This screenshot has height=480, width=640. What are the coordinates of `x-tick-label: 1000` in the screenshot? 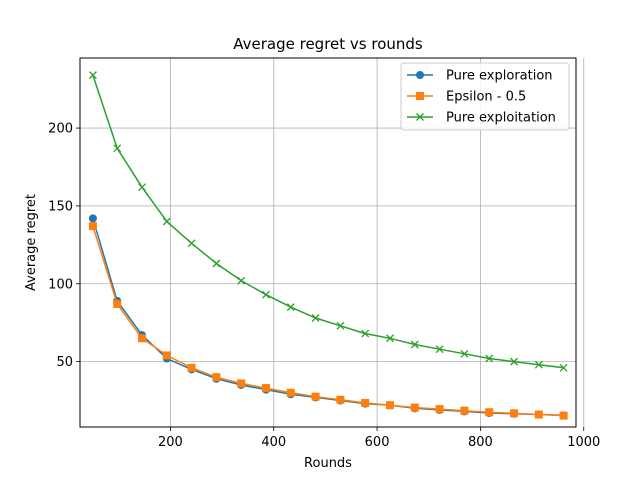 It's located at (583, 442).